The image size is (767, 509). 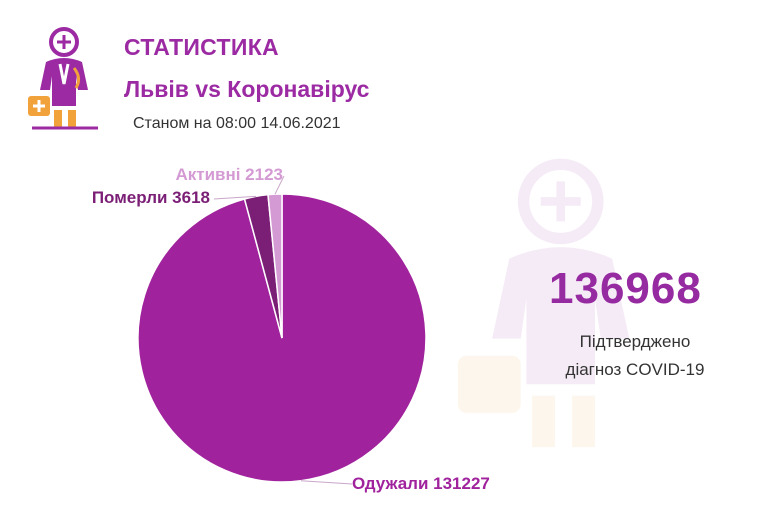 I want to click on label-active-leader, so click(x=279, y=185).